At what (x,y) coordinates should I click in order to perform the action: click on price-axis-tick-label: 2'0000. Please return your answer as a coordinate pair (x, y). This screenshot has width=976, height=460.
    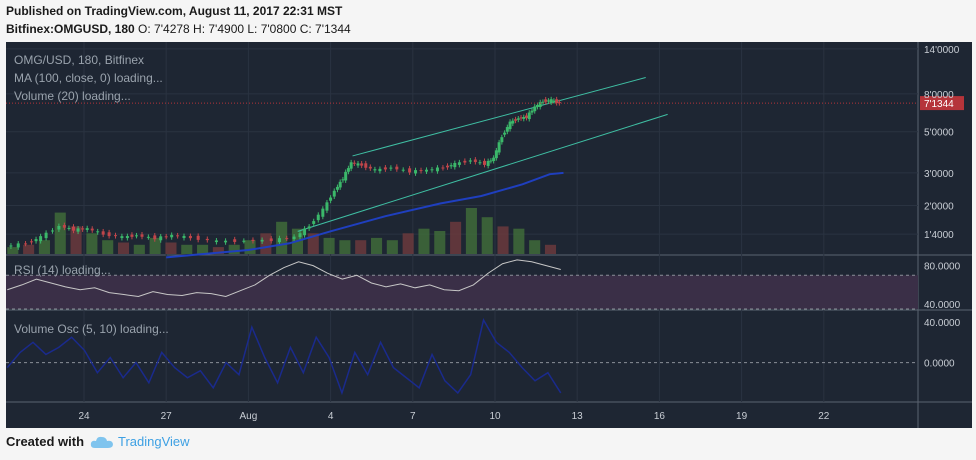
    Looking at the image, I should click on (939, 206).